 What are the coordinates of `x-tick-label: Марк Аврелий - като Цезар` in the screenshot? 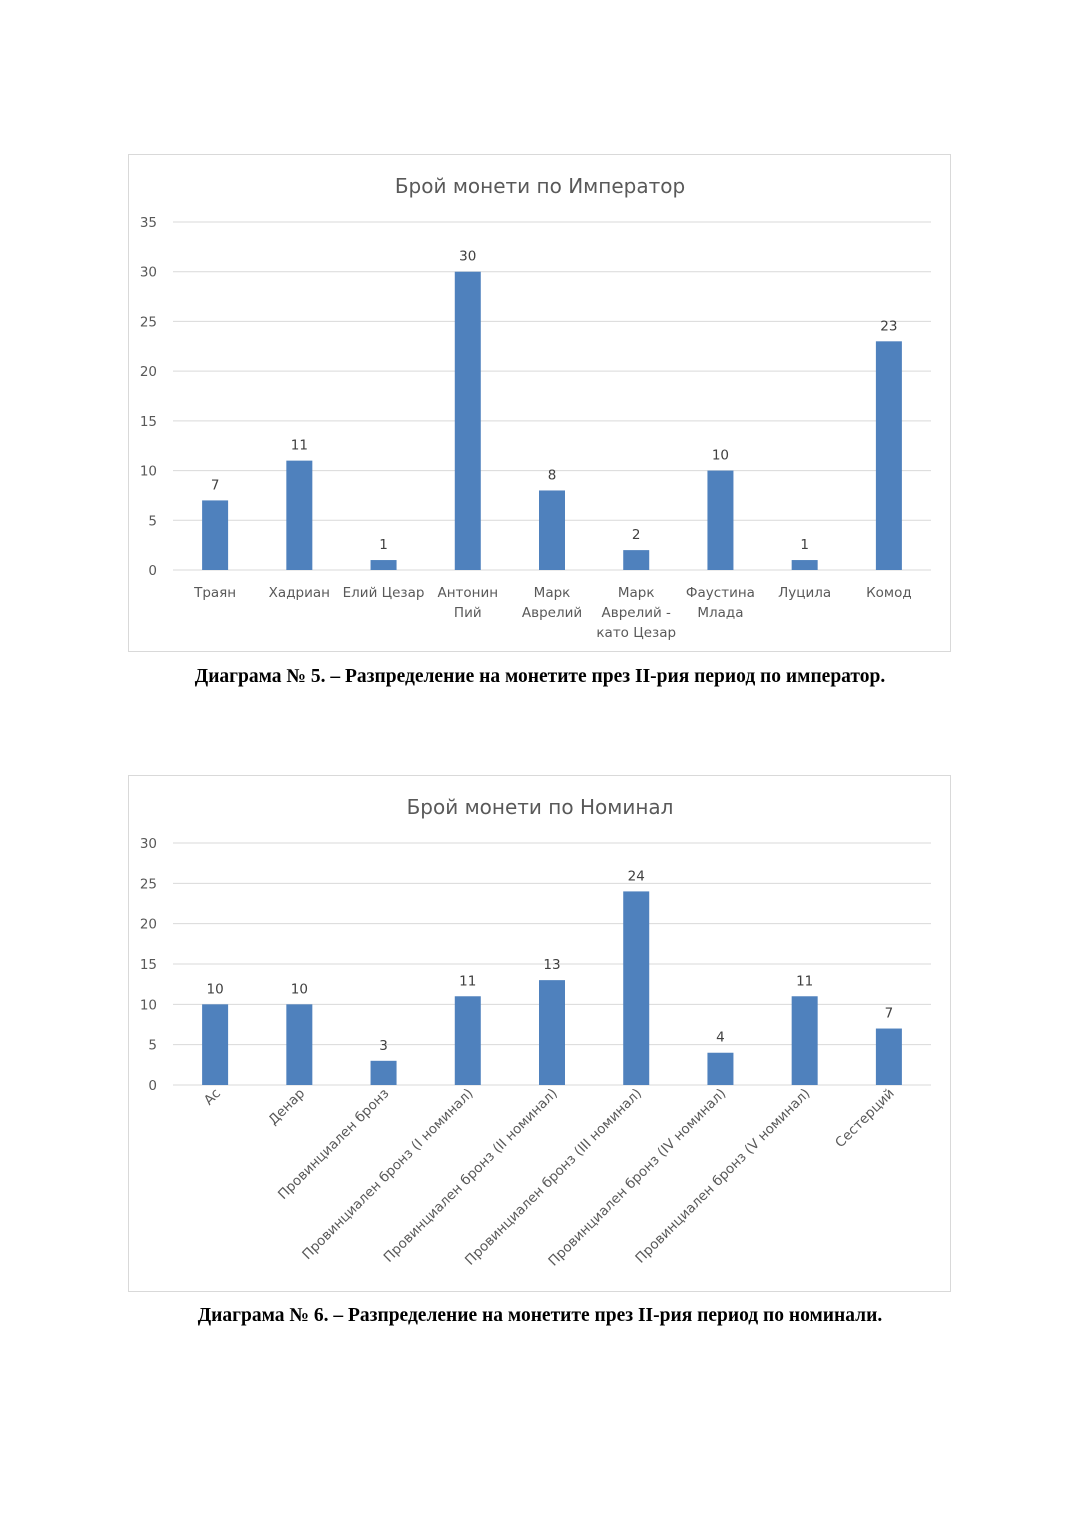 It's located at (636, 613).